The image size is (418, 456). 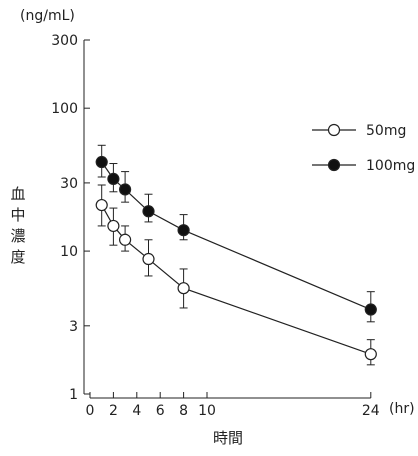 I want to click on y-axis-title-char: 度, so click(x=17, y=257).